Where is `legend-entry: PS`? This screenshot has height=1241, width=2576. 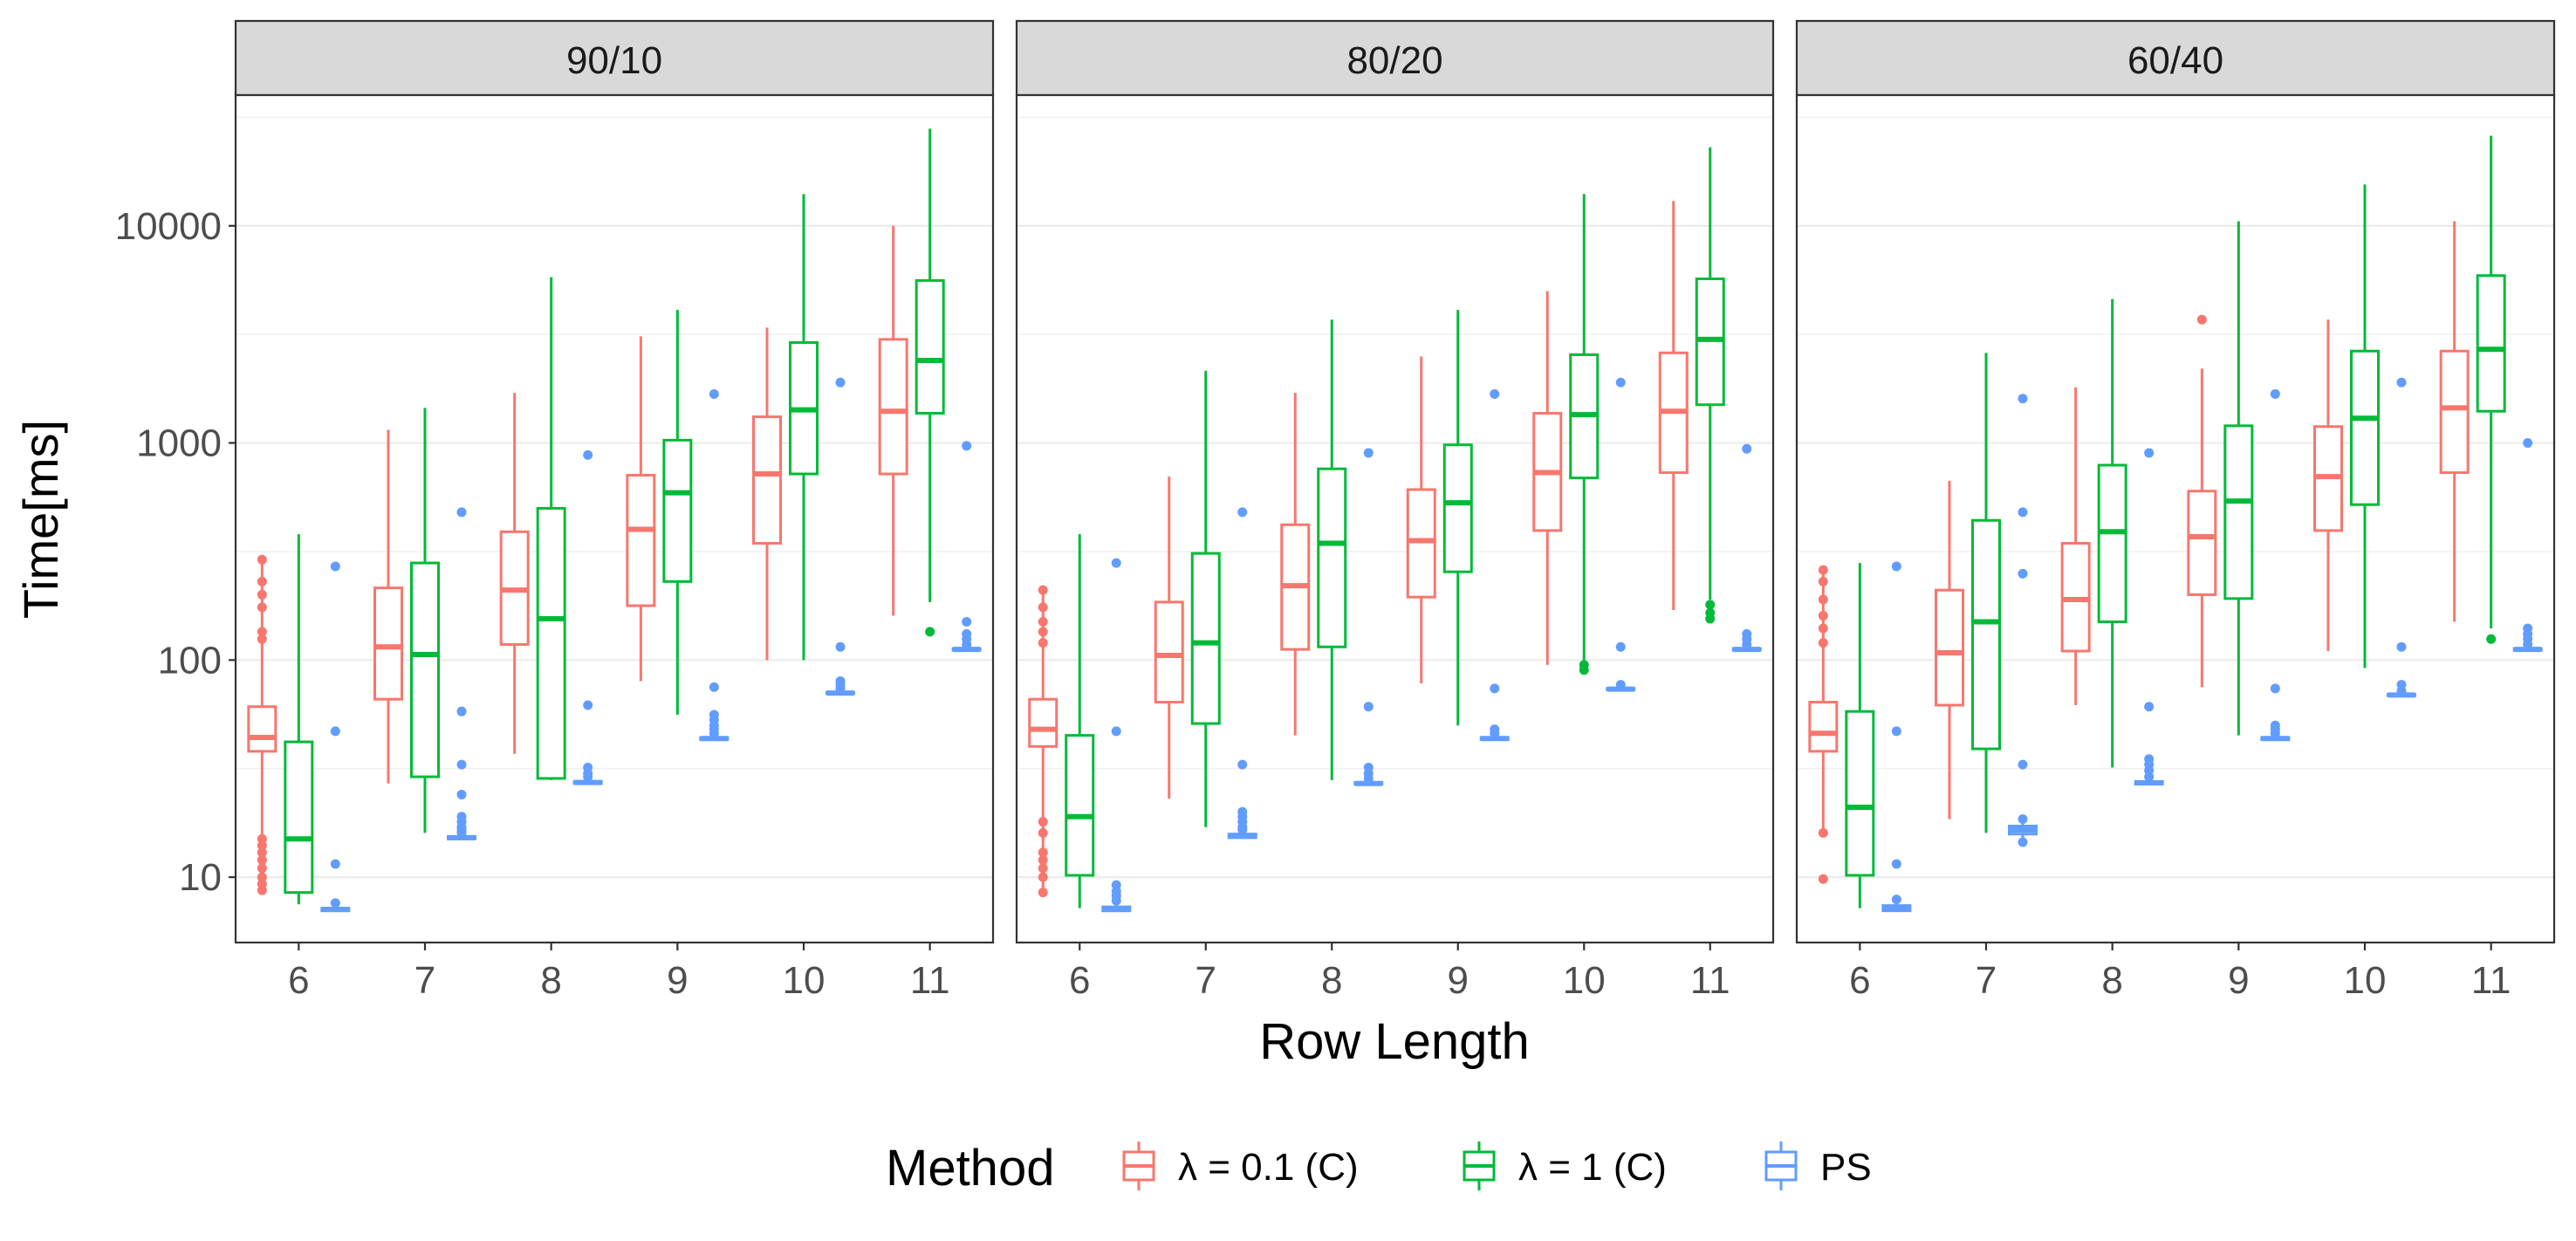
legend-entry: PS is located at coordinates (1818, 1166).